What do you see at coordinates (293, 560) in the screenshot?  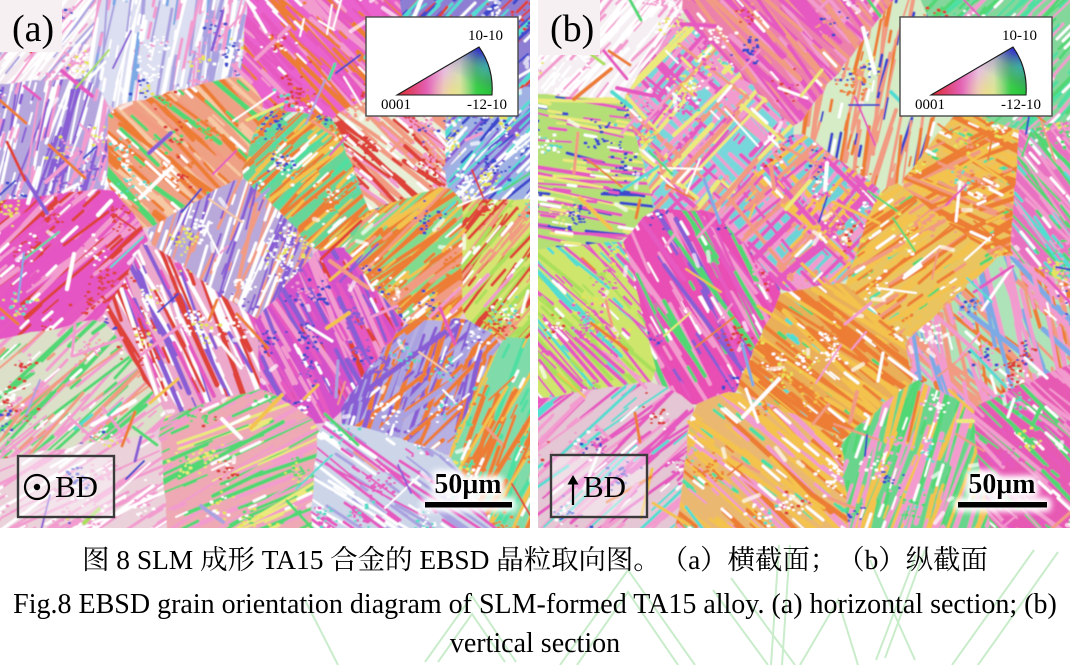 I see `svg-text: TA15` at bounding box center [293, 560].